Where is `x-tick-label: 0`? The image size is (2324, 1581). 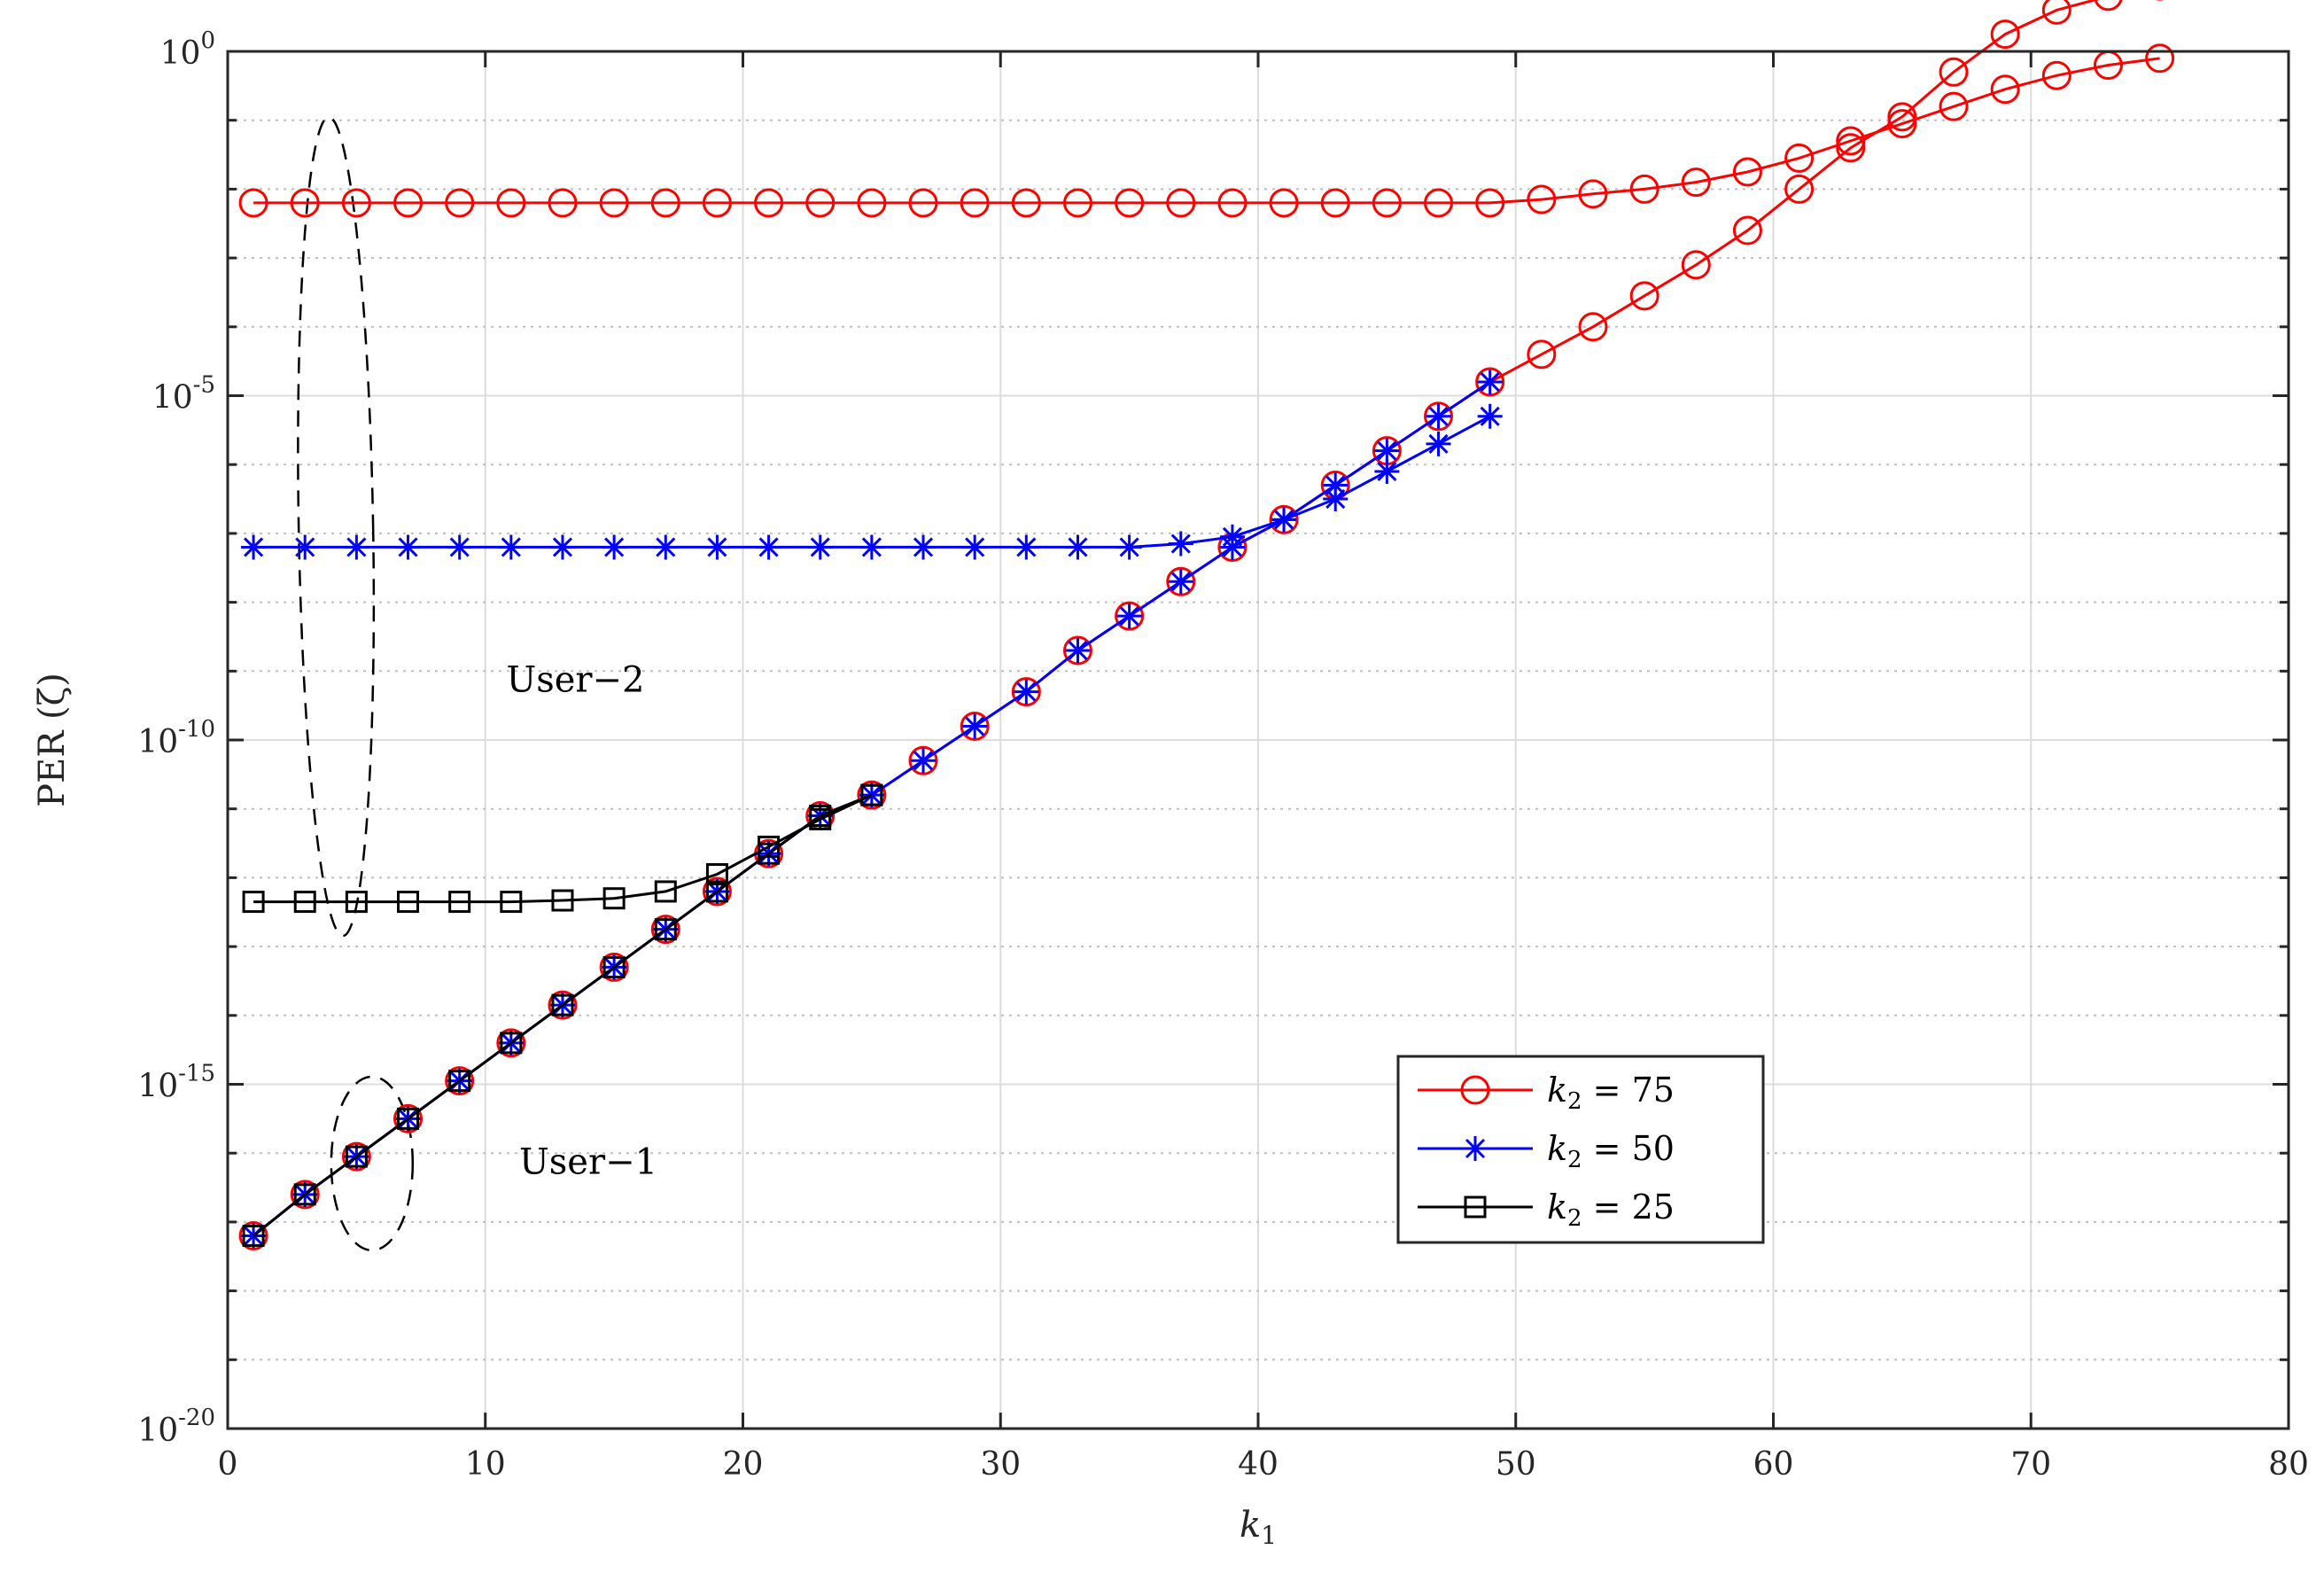
x-tick-label: 0 is located at coordinates (228, 1464).